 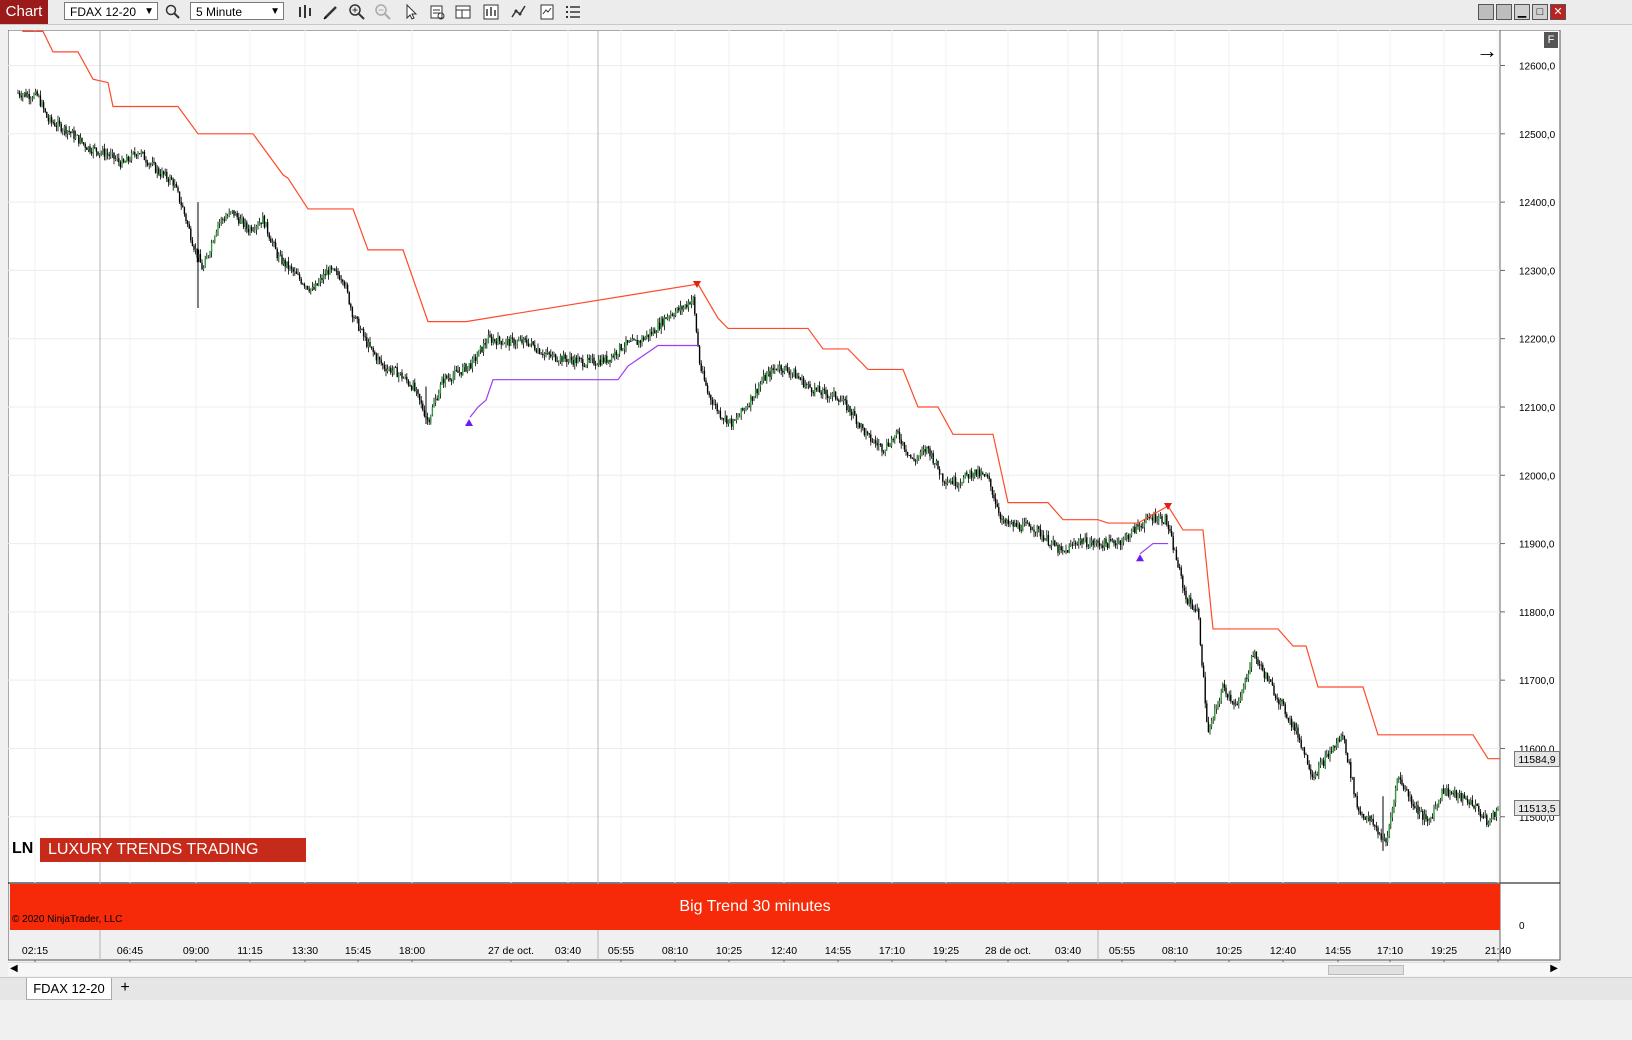 What do you see at coordinates (111, 11) in the screenshot?
I see `instrument-selector: FDAX 12-20 ▼` at bounding box center [111, 11].